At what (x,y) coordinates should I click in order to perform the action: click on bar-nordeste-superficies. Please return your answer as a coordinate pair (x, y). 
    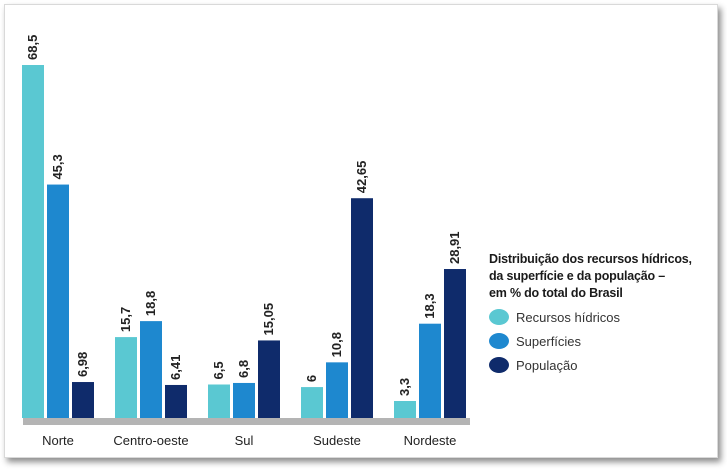
    Looking at the image, I should click on (430, 370).